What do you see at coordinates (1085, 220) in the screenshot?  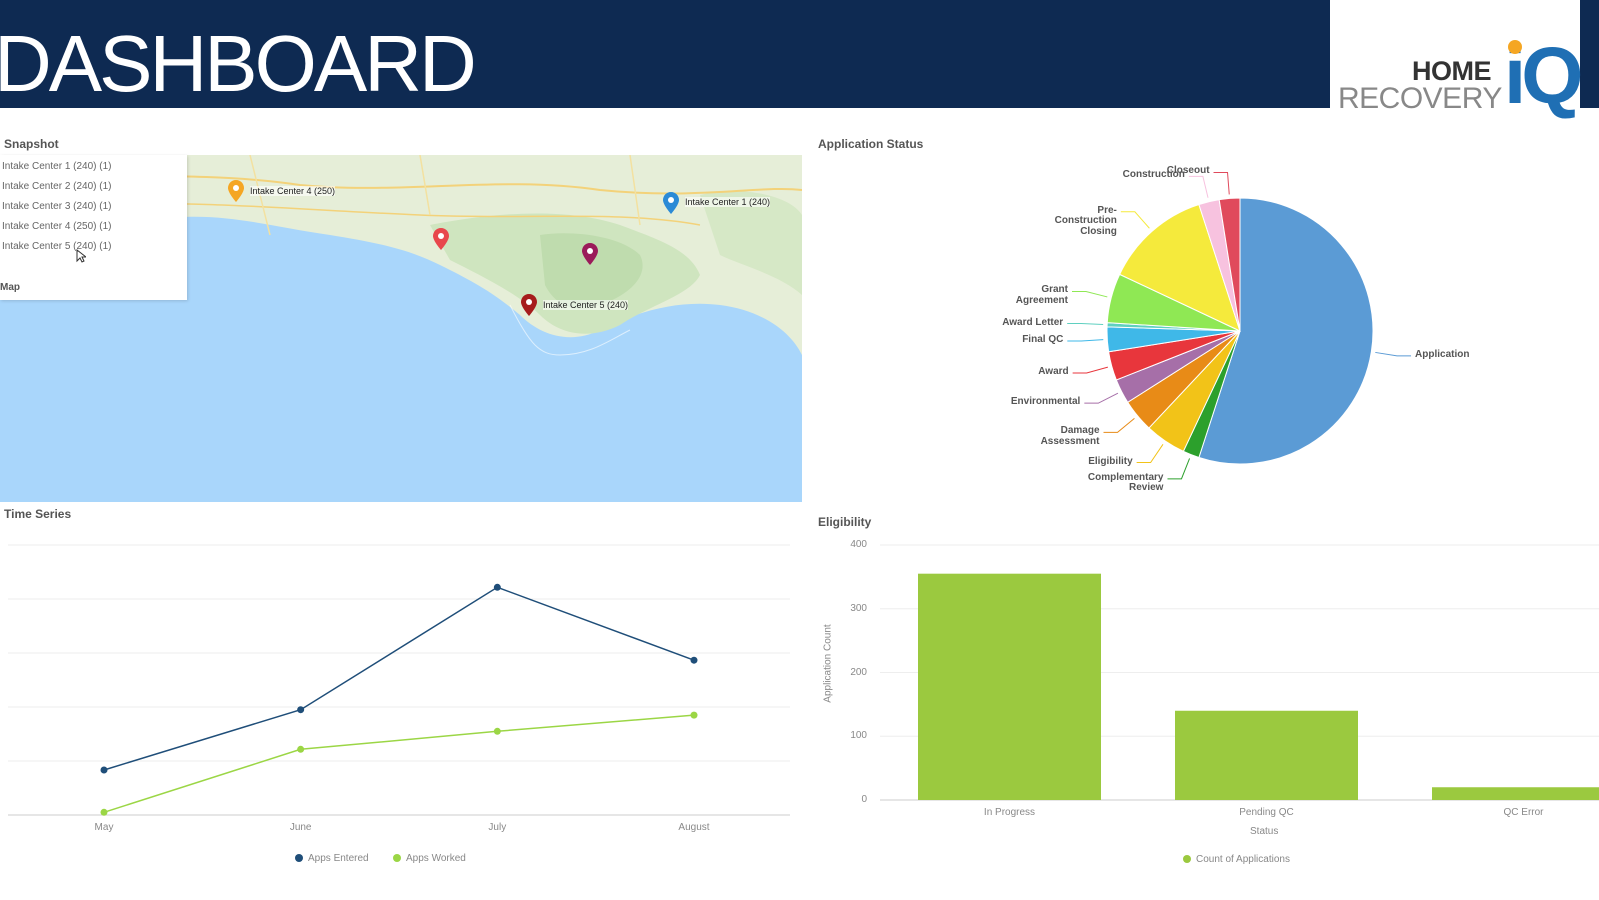 I see `pie-slice-label: Pre-Construction Closing` at bounding box center [1085, 220].